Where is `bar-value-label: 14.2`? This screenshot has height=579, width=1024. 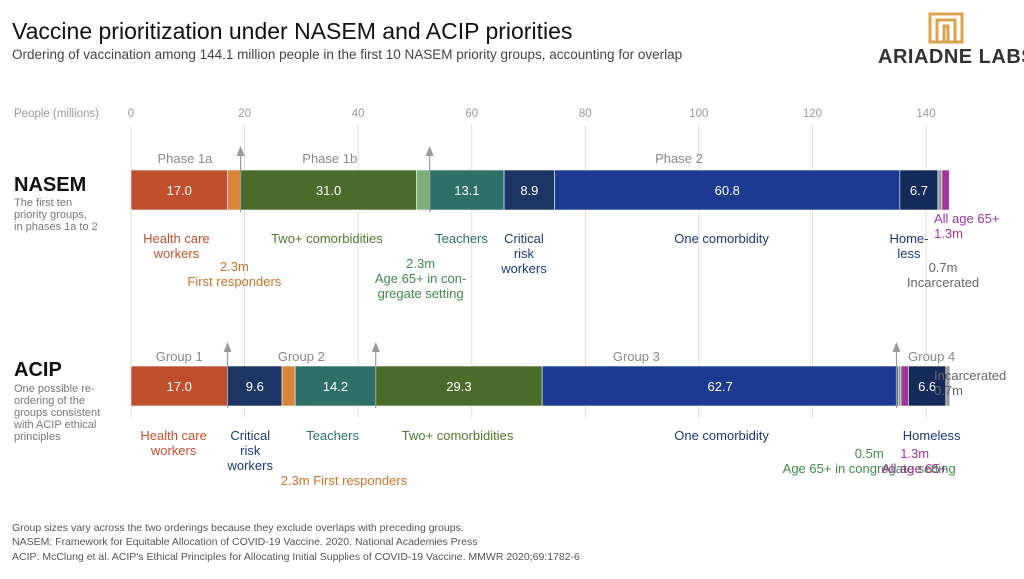 bar-value-label: 14.2 is located at coordinates (335, 386).